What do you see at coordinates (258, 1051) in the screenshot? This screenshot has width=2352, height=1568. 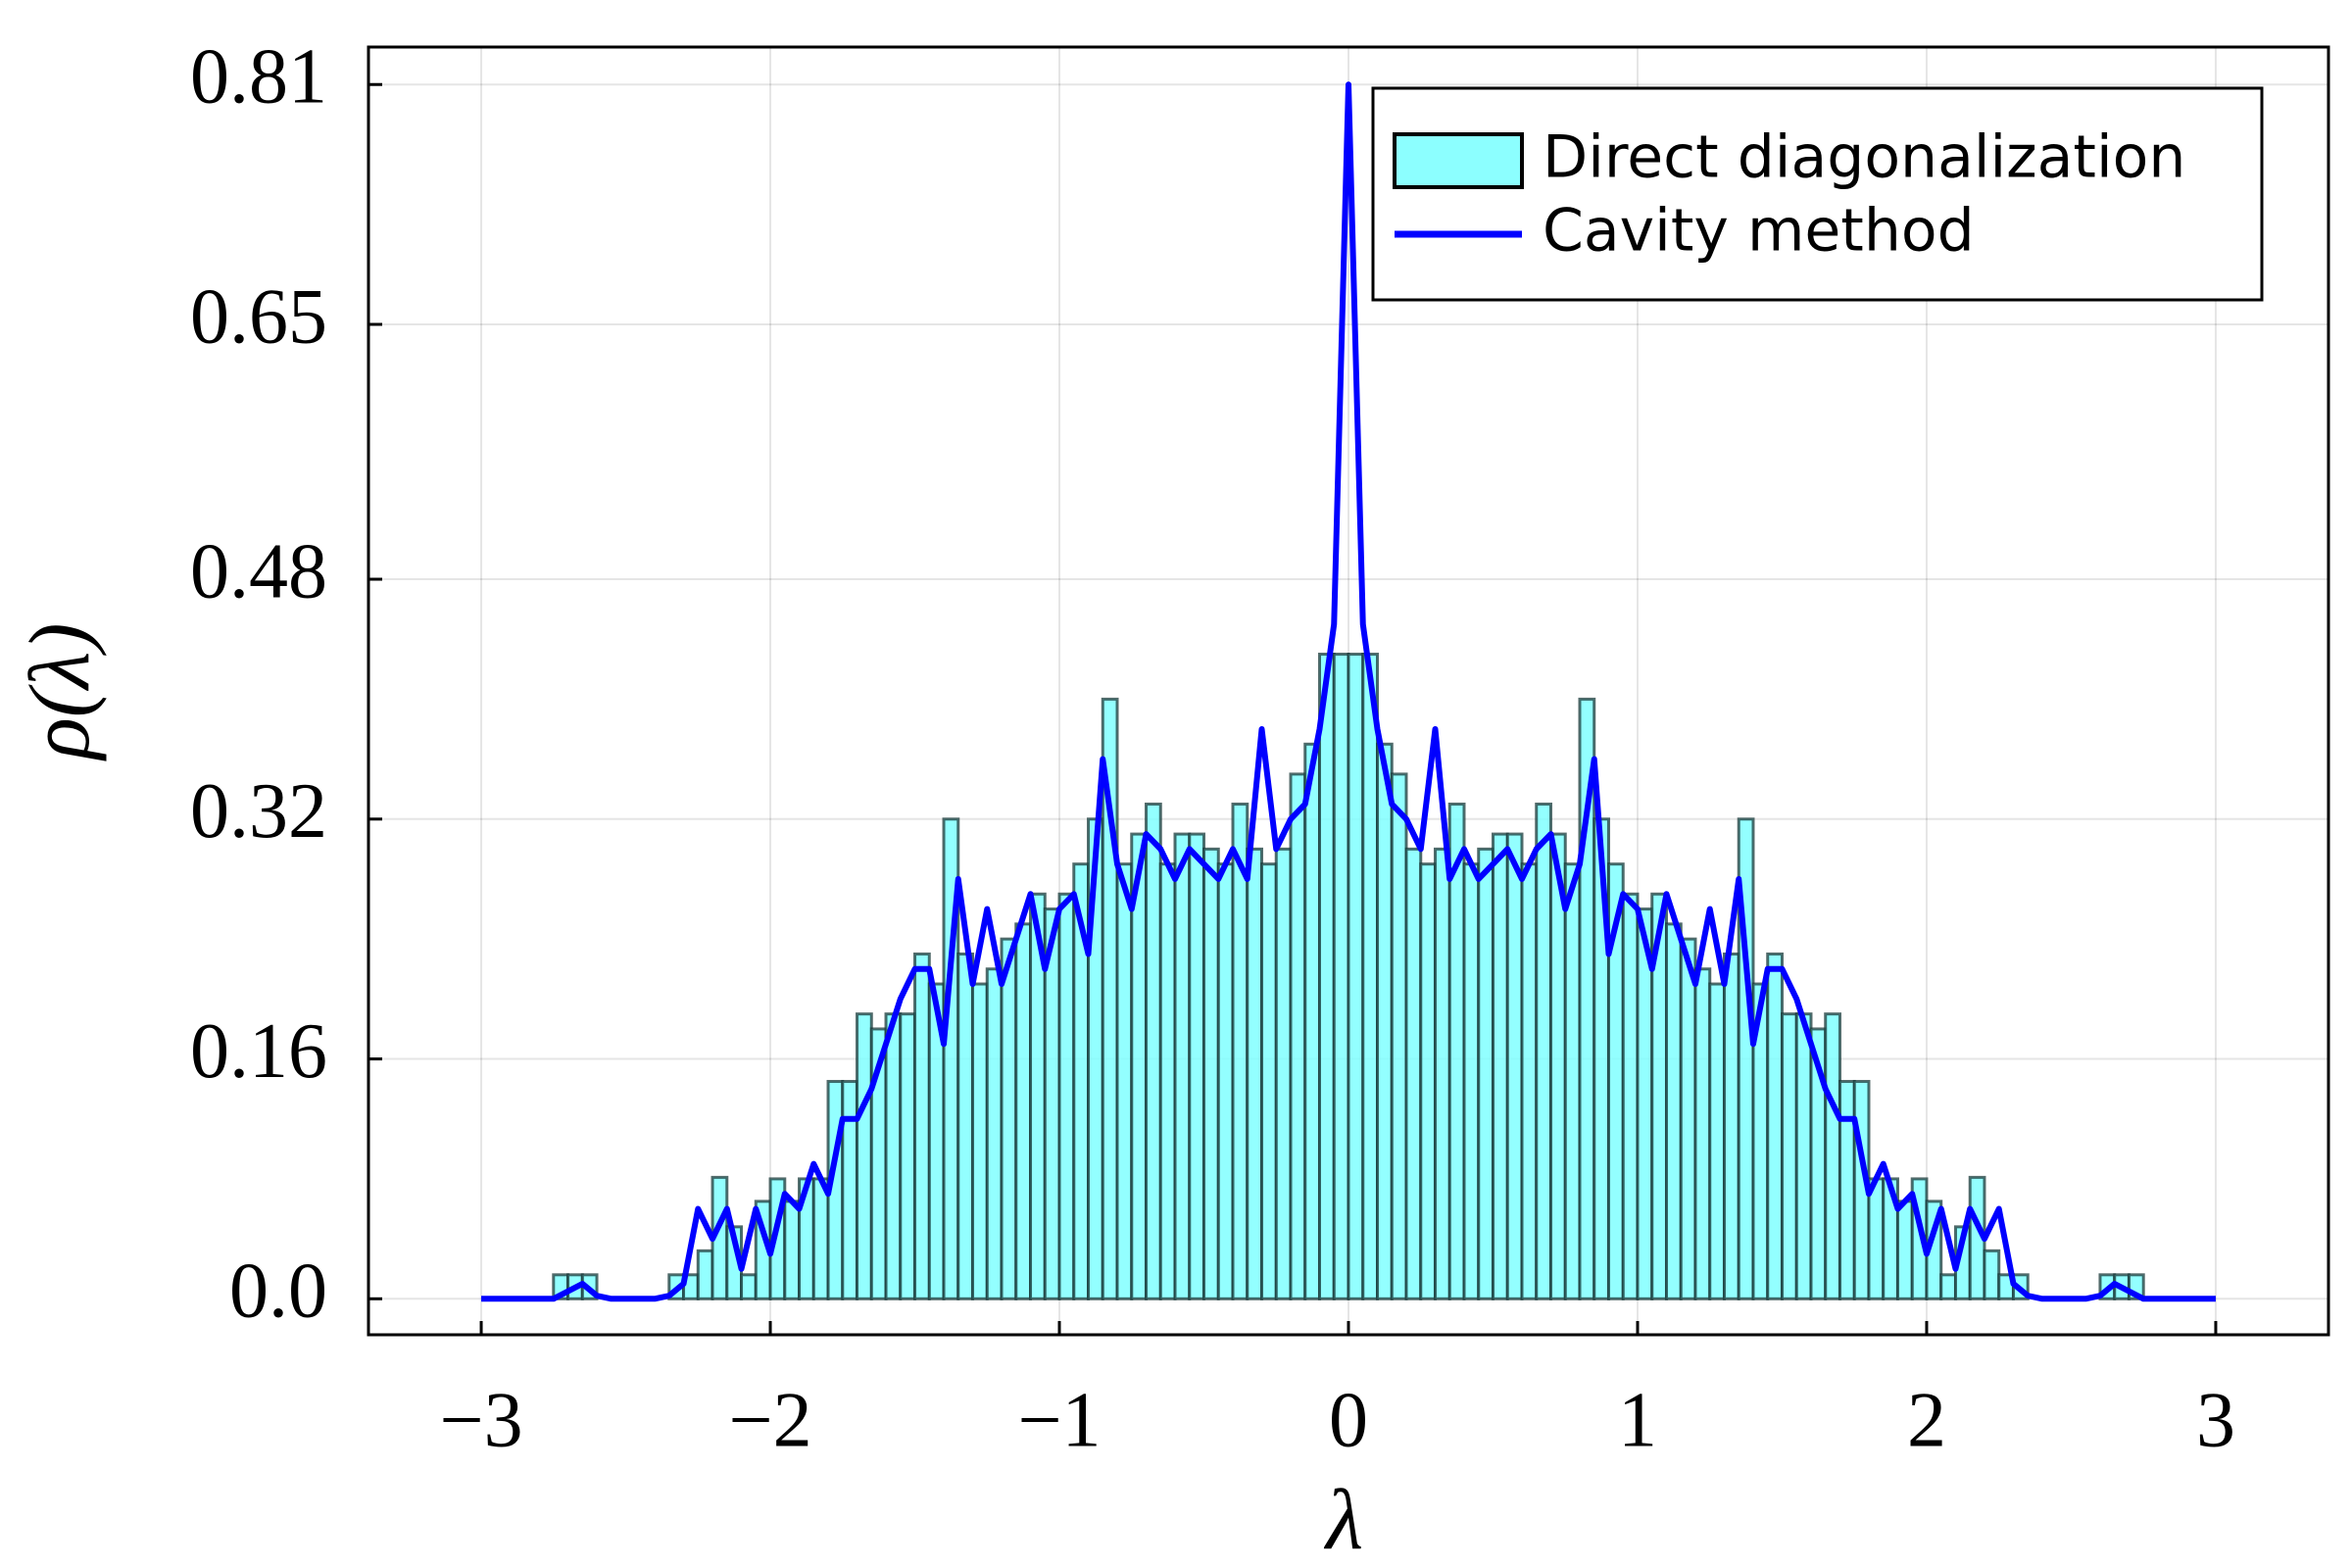 I see `y-tick-label: 0.16` at bounding box center [258, 1051].